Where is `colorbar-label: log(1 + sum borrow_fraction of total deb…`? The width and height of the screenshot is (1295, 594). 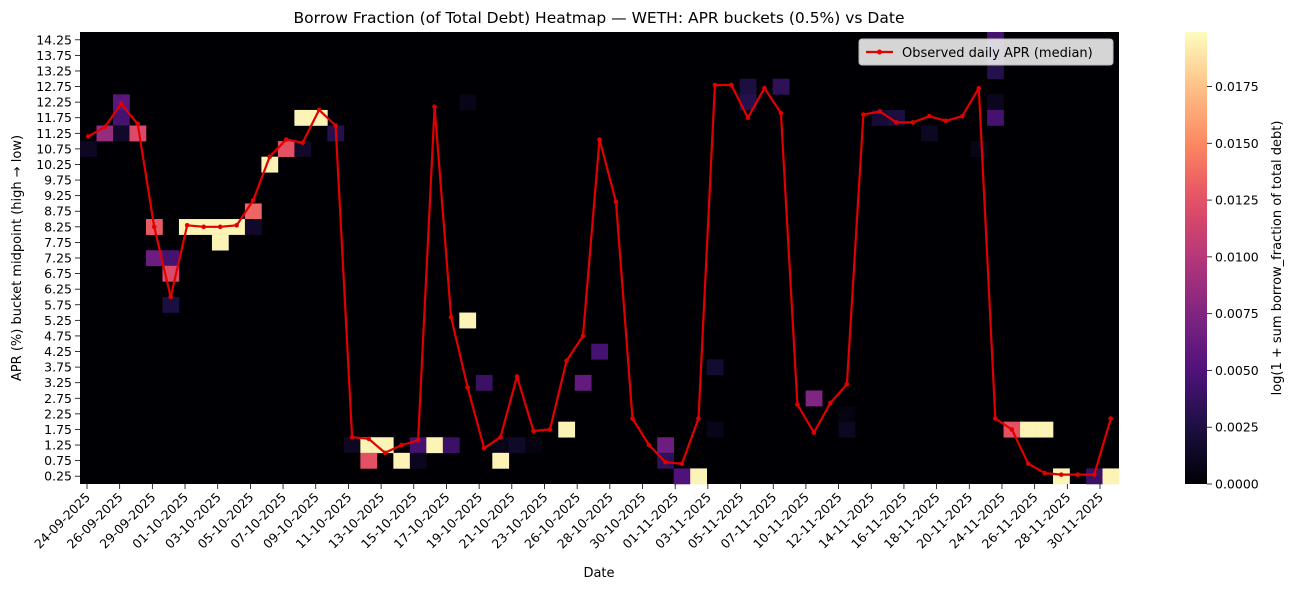 colorbar-label: log(1 + sum borrow_fraction of total deb… is located at coordinates (1277, 258).